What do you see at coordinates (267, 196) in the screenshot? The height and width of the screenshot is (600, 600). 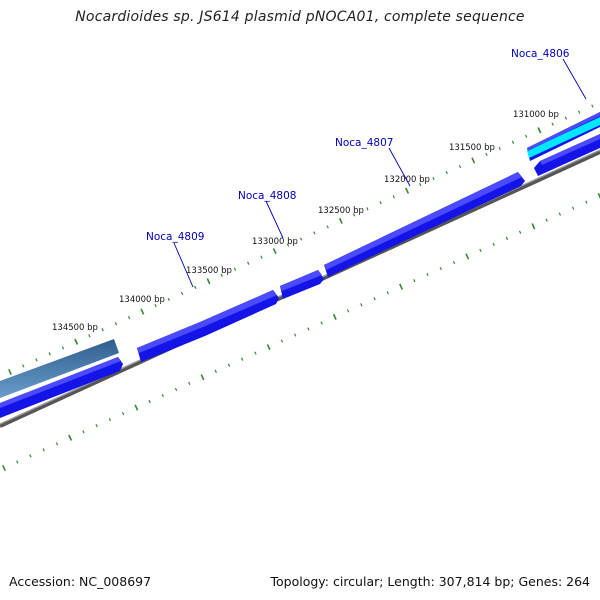 I see `gene-label-noca-4808: Noca_4808` at bounding box center [267, 196].